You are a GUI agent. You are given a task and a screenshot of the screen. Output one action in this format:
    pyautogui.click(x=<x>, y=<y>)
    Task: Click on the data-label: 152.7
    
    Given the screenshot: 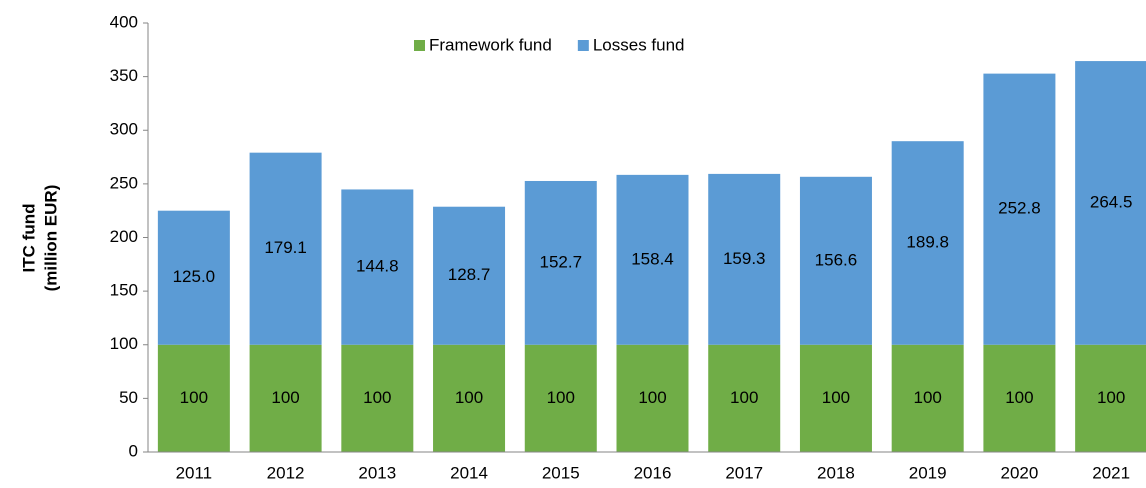 What is the action you would take?
    pyautogui.click(x=560, y=261)
    